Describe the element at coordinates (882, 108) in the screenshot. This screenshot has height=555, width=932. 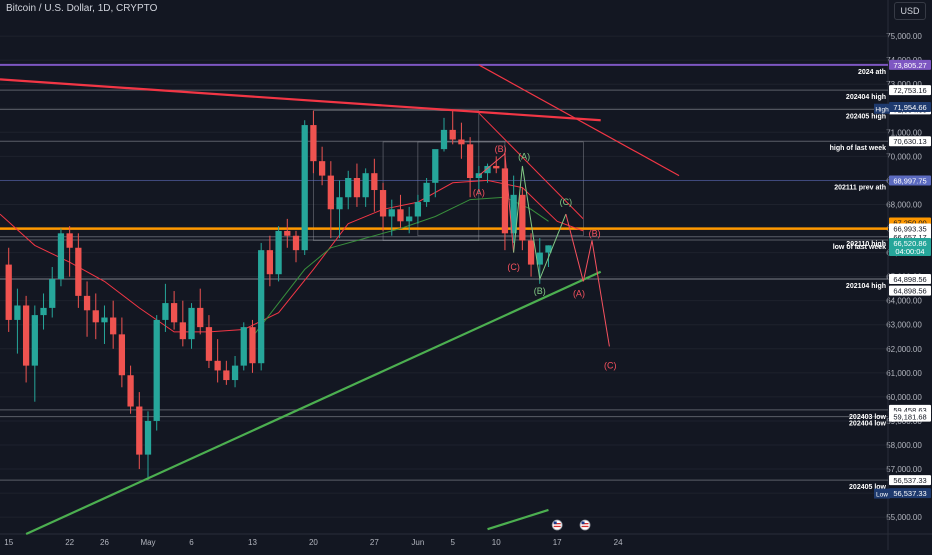
I see `high-badge` at that location.